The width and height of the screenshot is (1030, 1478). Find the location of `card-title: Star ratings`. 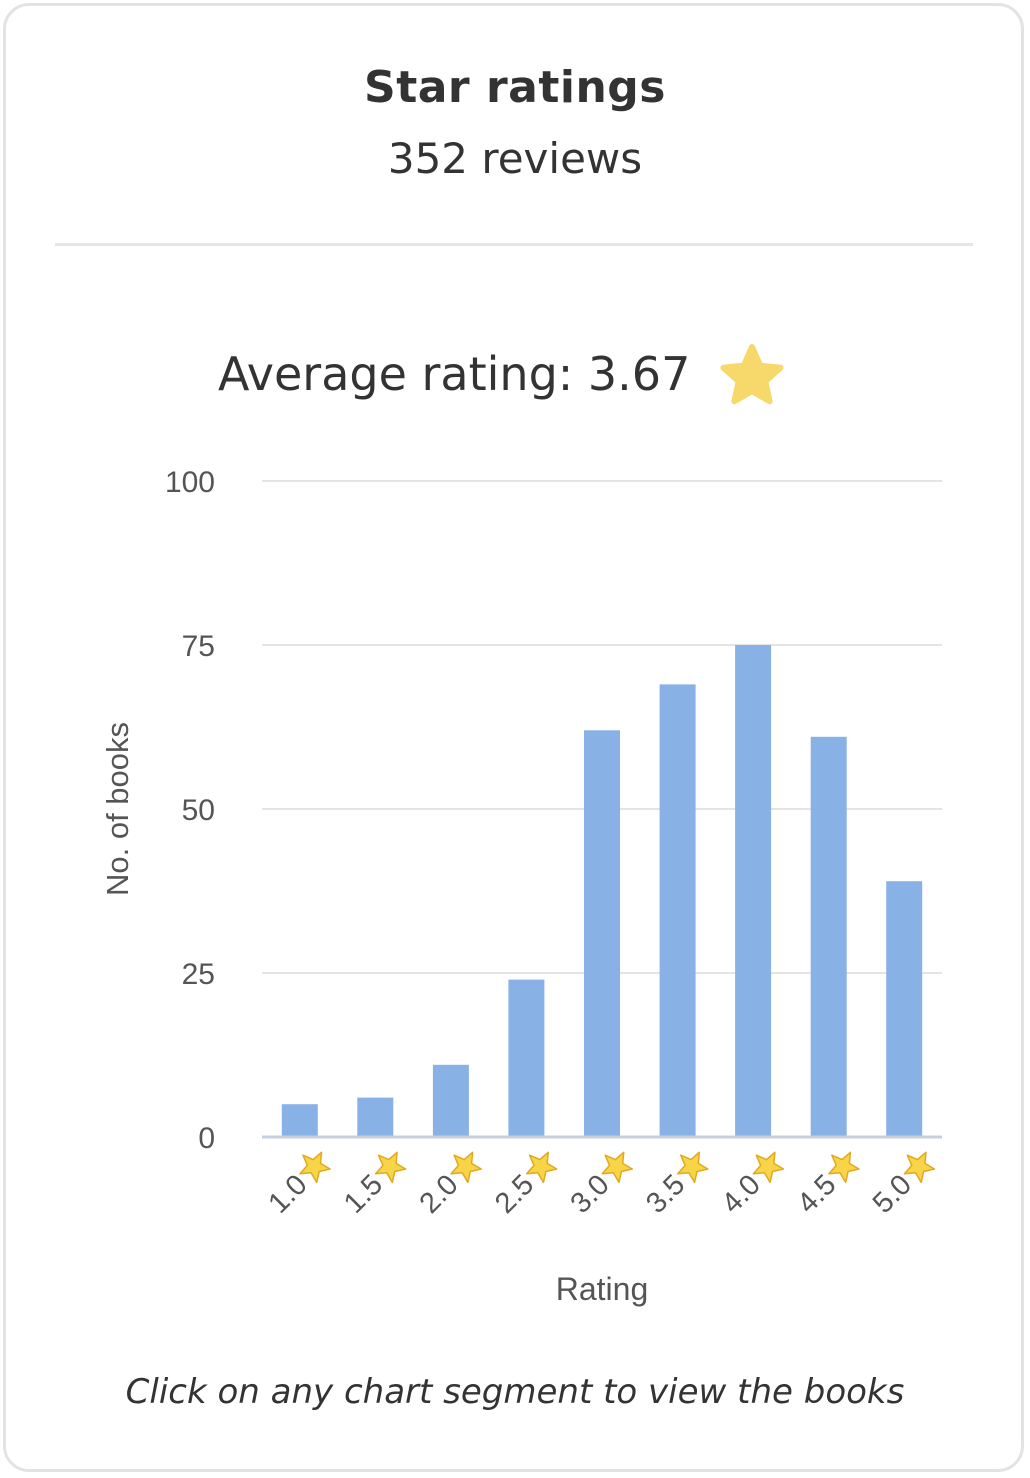

card-title: Star ratings is located at coordinates (515, 87).